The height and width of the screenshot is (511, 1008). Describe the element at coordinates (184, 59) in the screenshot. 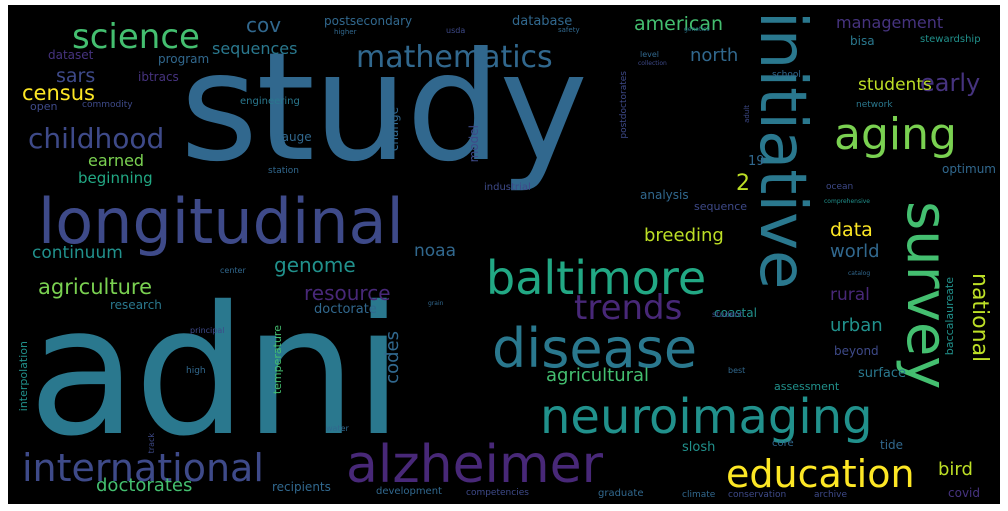

I see `word-program: program` at that location.